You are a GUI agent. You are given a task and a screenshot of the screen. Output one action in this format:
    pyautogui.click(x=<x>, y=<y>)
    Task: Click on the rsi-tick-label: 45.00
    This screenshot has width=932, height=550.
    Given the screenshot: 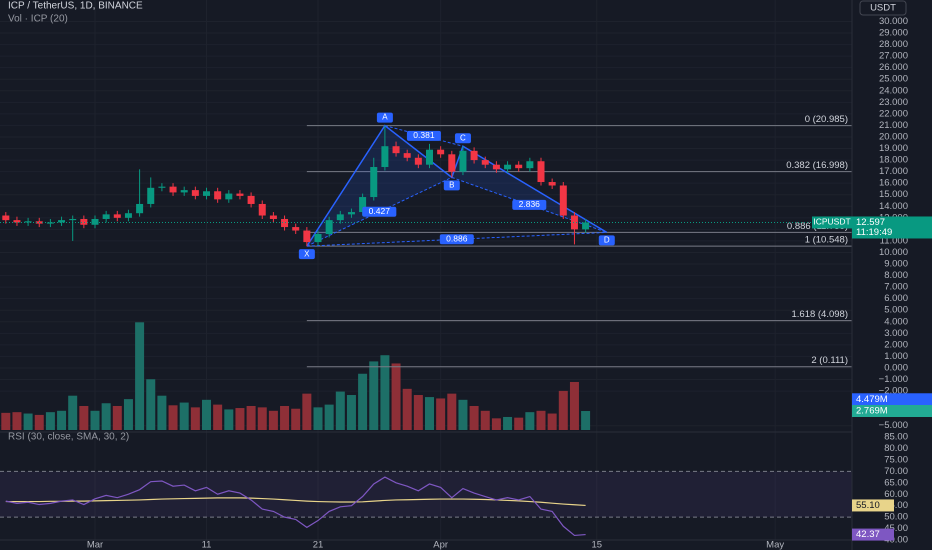 What is the action you would take?
    pyautogui.click(x=896, y=528)
    